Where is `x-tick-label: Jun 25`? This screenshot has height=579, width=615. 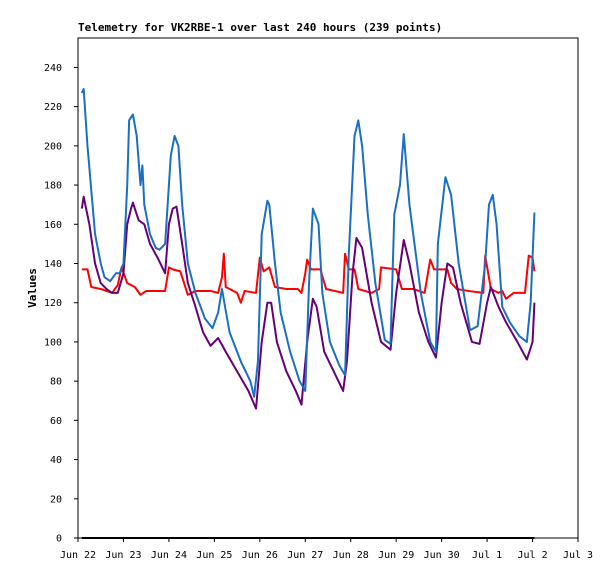 x-tick-label: Jun 25 is located at coordinates (214, 555).